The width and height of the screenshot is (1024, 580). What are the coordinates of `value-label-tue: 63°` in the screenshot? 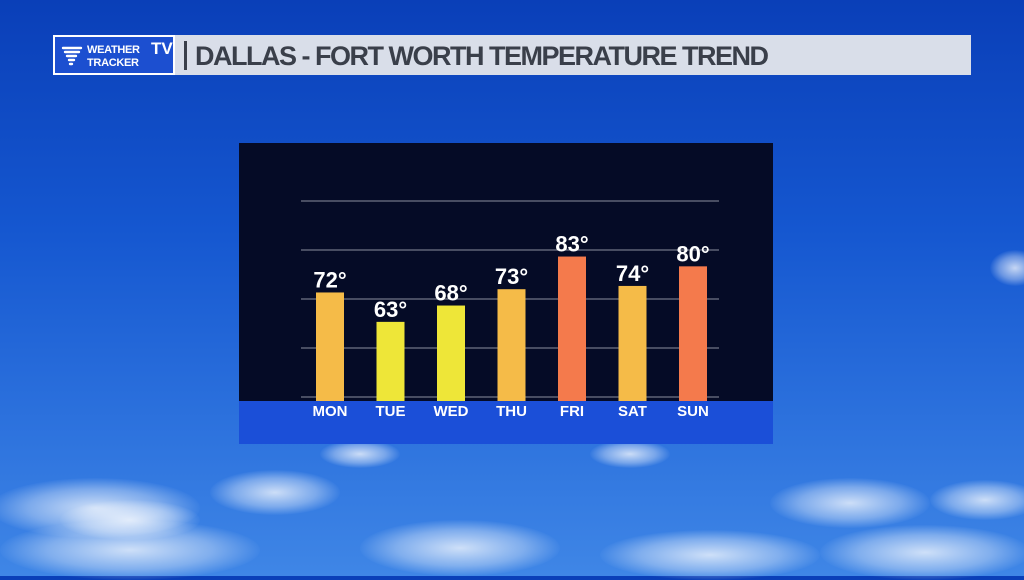 It's located at (390, 309).